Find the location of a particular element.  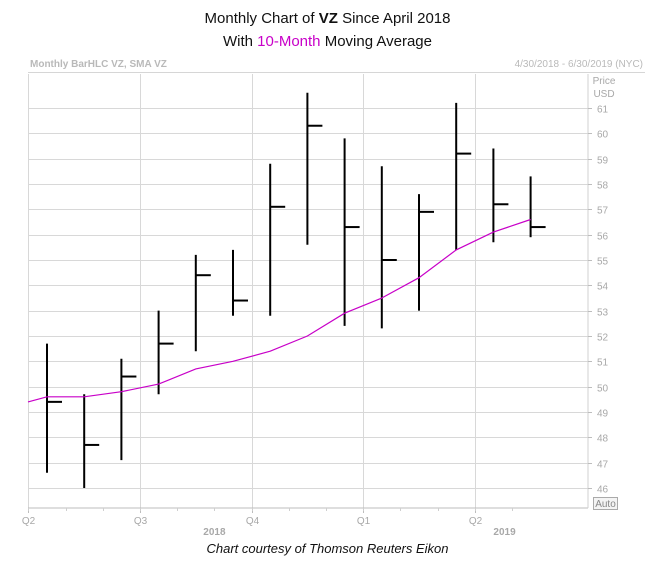

x-quarter-label: Q4 is located at coordinates (253, 521).